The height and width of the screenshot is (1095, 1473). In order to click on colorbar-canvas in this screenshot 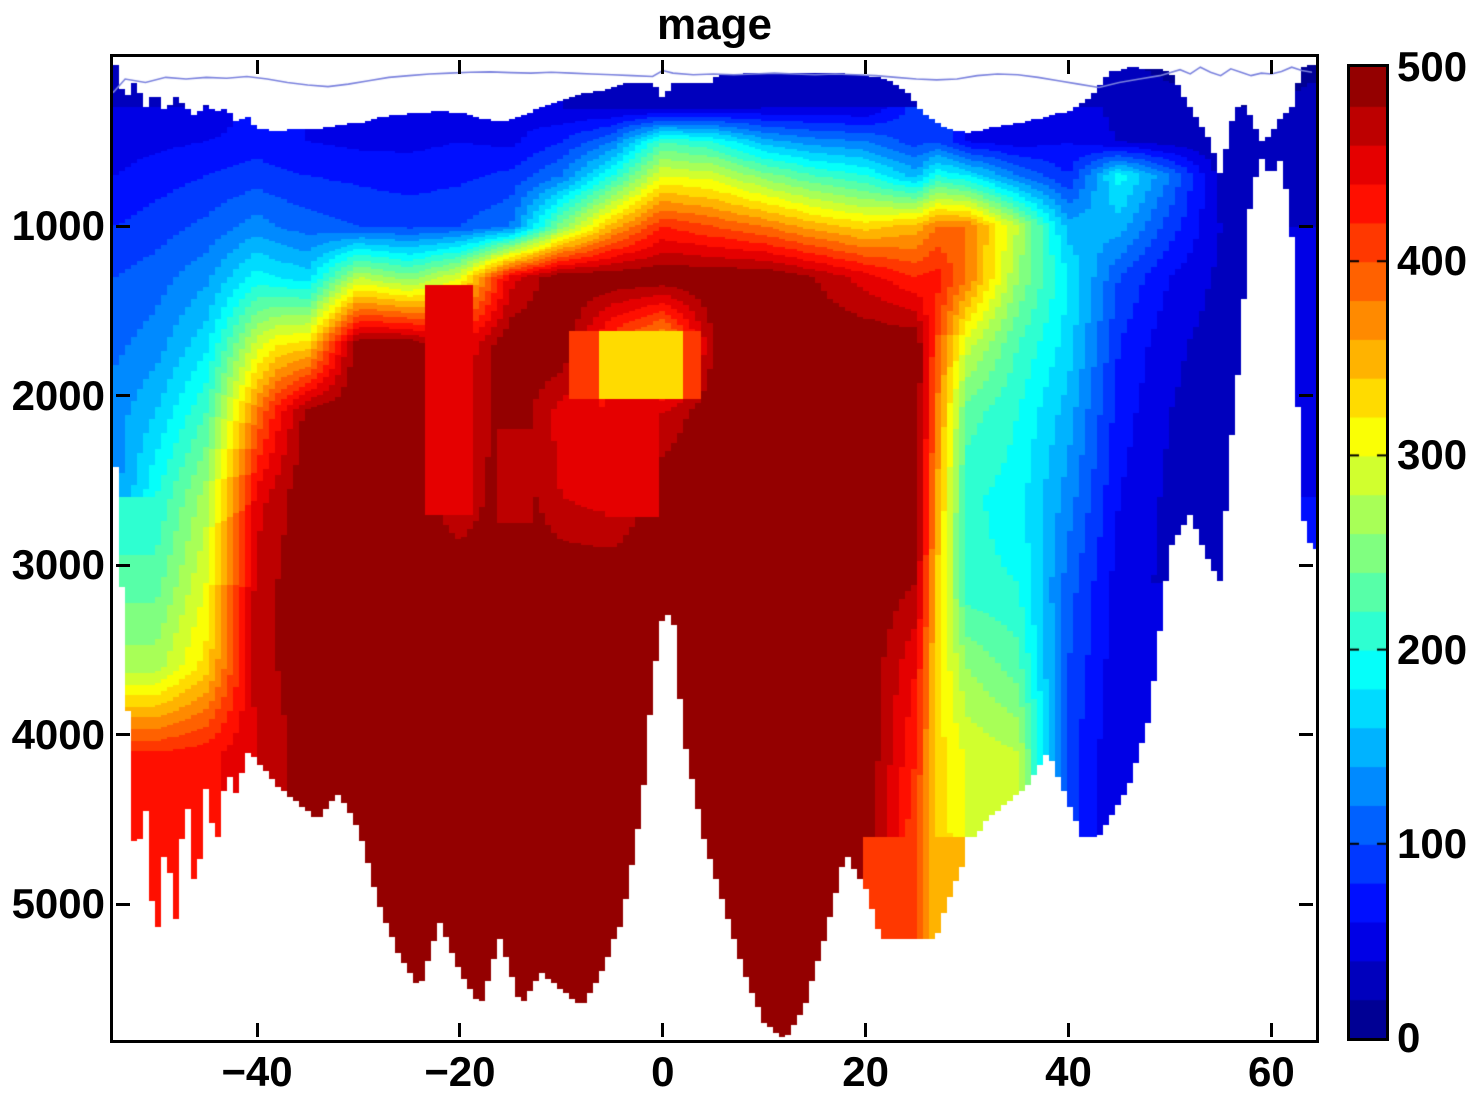, I will do `click(1368, 552)`.